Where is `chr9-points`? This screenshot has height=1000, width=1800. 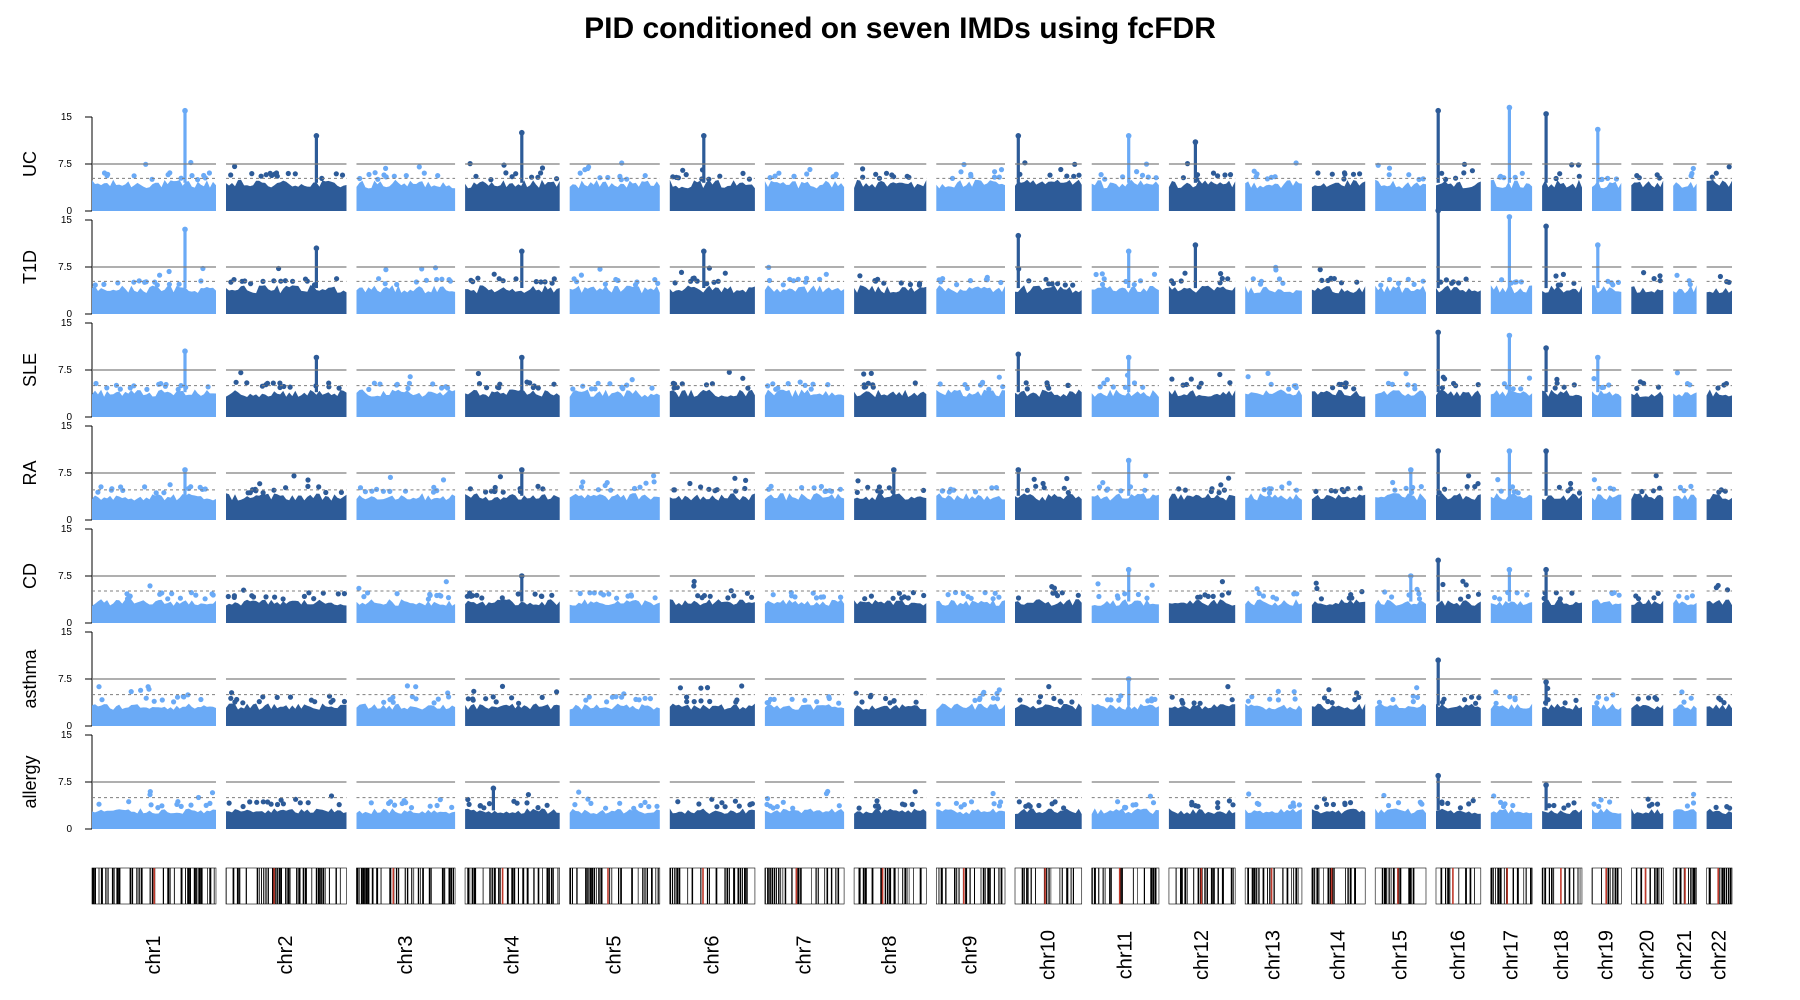 chr9-points is located at coordinates (970, 502).